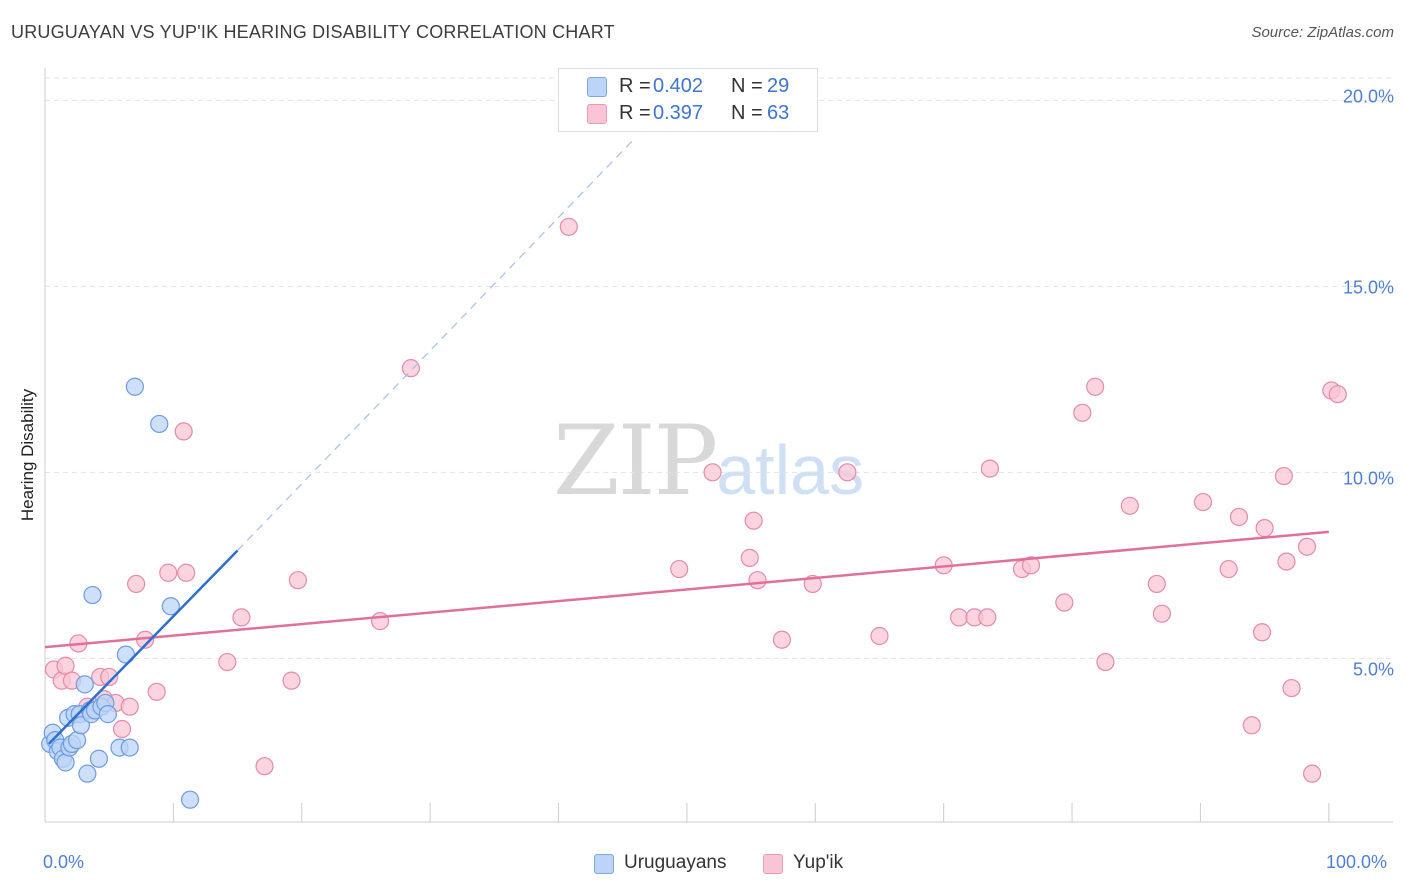 This screenshot has height=892, width=1406. I want to click on y-tick-label-10: 10.0%, so click(1368, 478).